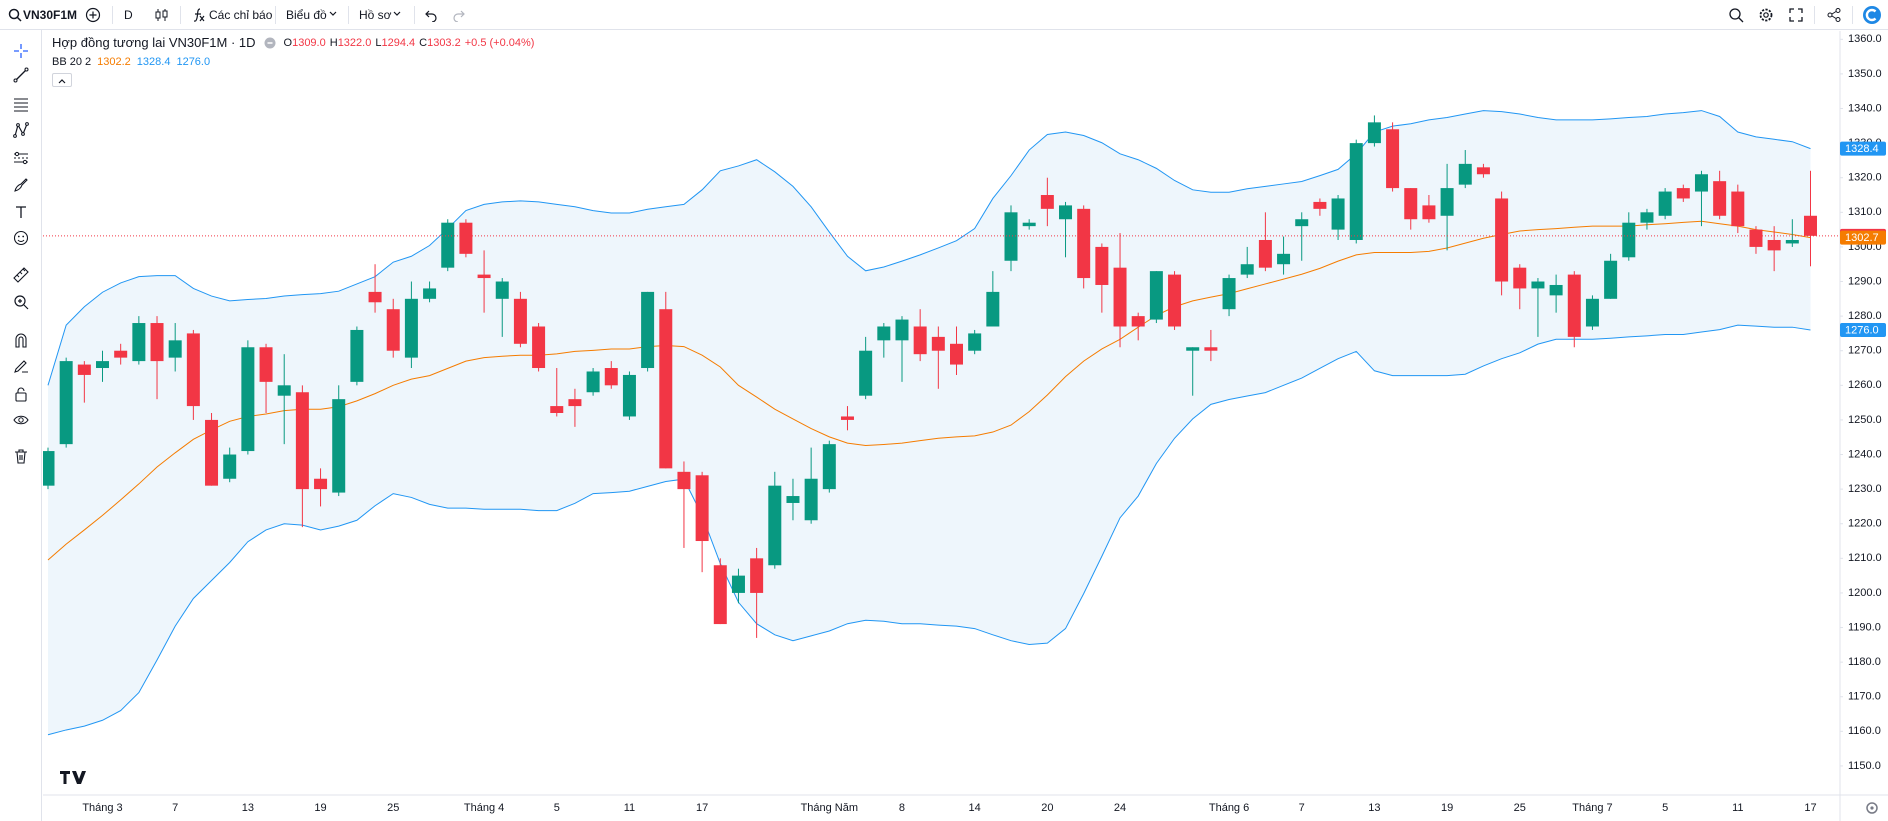 This screenshot has height=821, width=1888. I want to click on logo, so click(73, 777).